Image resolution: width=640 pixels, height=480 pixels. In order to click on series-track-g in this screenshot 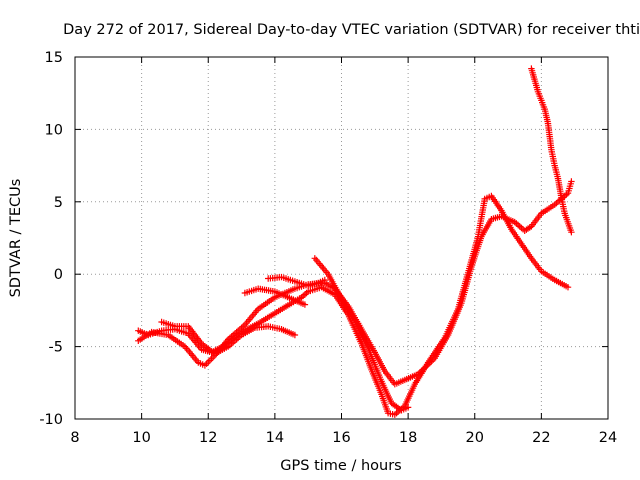, I will do `click(551, 150)`.